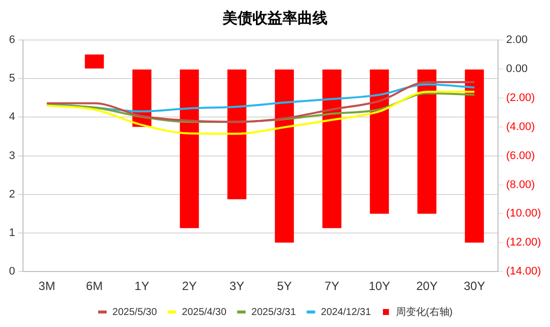 The width and height of the screenshot is (550, 327). I want to click on y-tick-label: 1, so click(12, 233).